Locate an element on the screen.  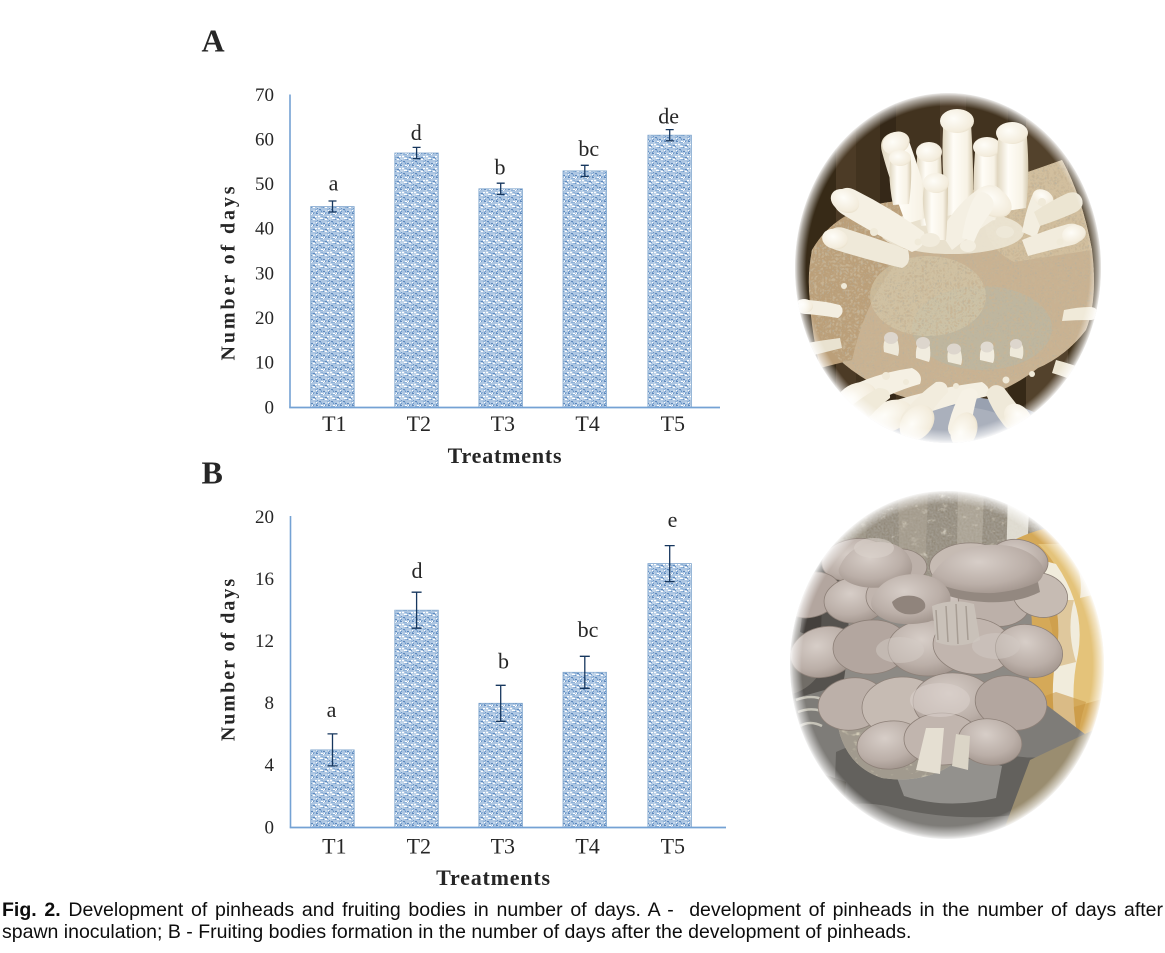
svg-text: 40 is located at coordinates (264, 229).